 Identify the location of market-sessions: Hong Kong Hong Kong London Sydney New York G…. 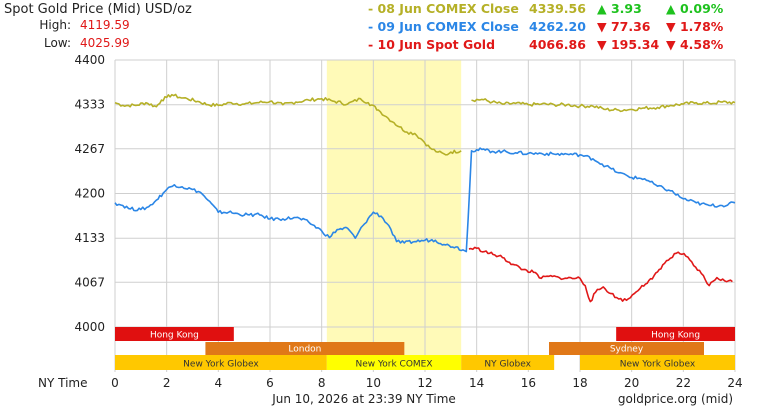
(425, 348).